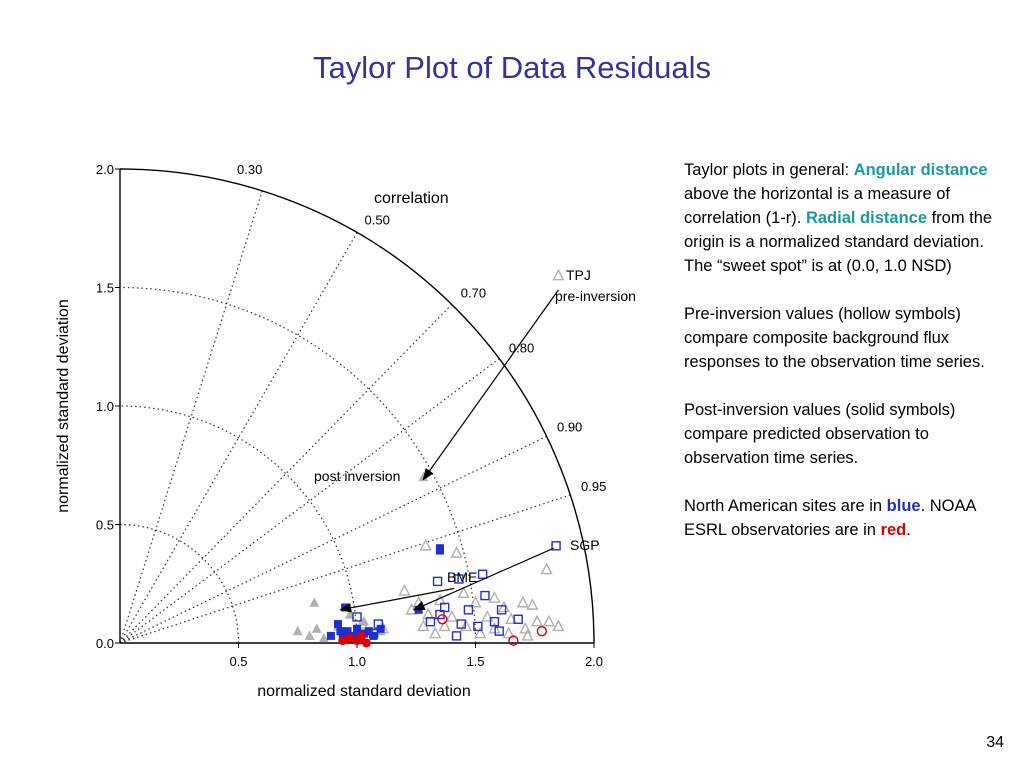 This screenshot has height=768, width=1024. What do you see at coordinates (357, 661) in the screenshot?
I see `x-tick-label: 1.0` at bounding box center [357, 661].